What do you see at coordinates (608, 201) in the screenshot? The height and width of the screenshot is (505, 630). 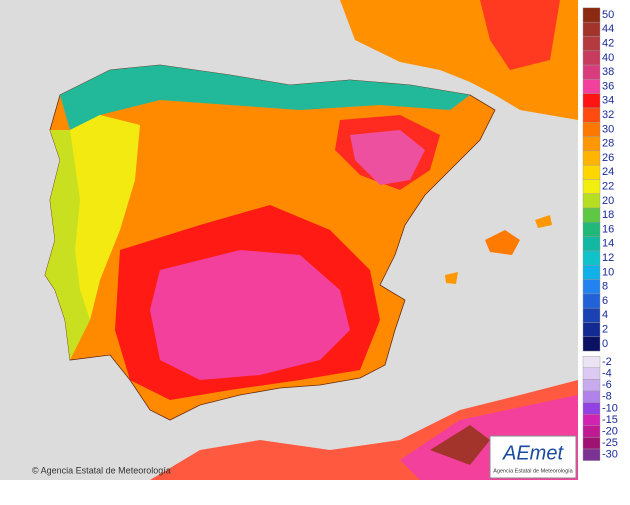 I see `legend-label: 20` at bounding box center [608, 201].